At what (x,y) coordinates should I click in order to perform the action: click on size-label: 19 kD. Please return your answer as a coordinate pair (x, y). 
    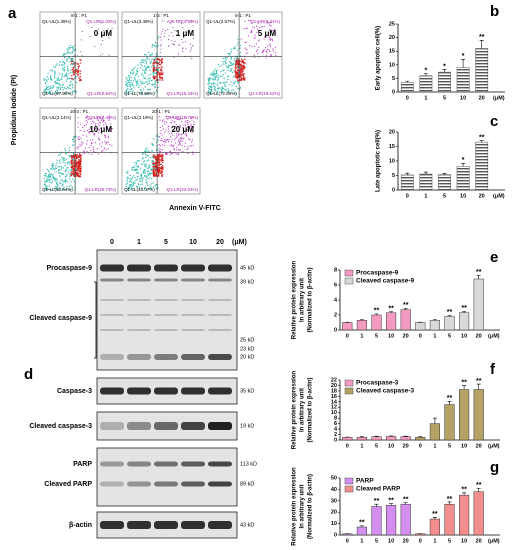
    Looking at the image, I should click on (247, 426).